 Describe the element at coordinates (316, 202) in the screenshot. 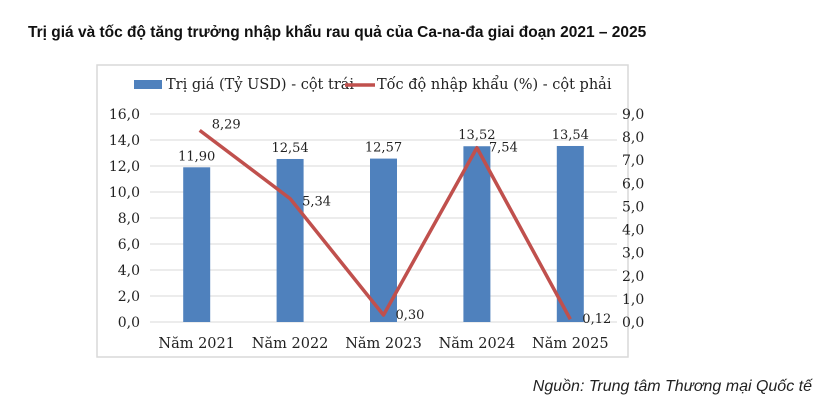

I see `line-data-label: 5,34` at that location.